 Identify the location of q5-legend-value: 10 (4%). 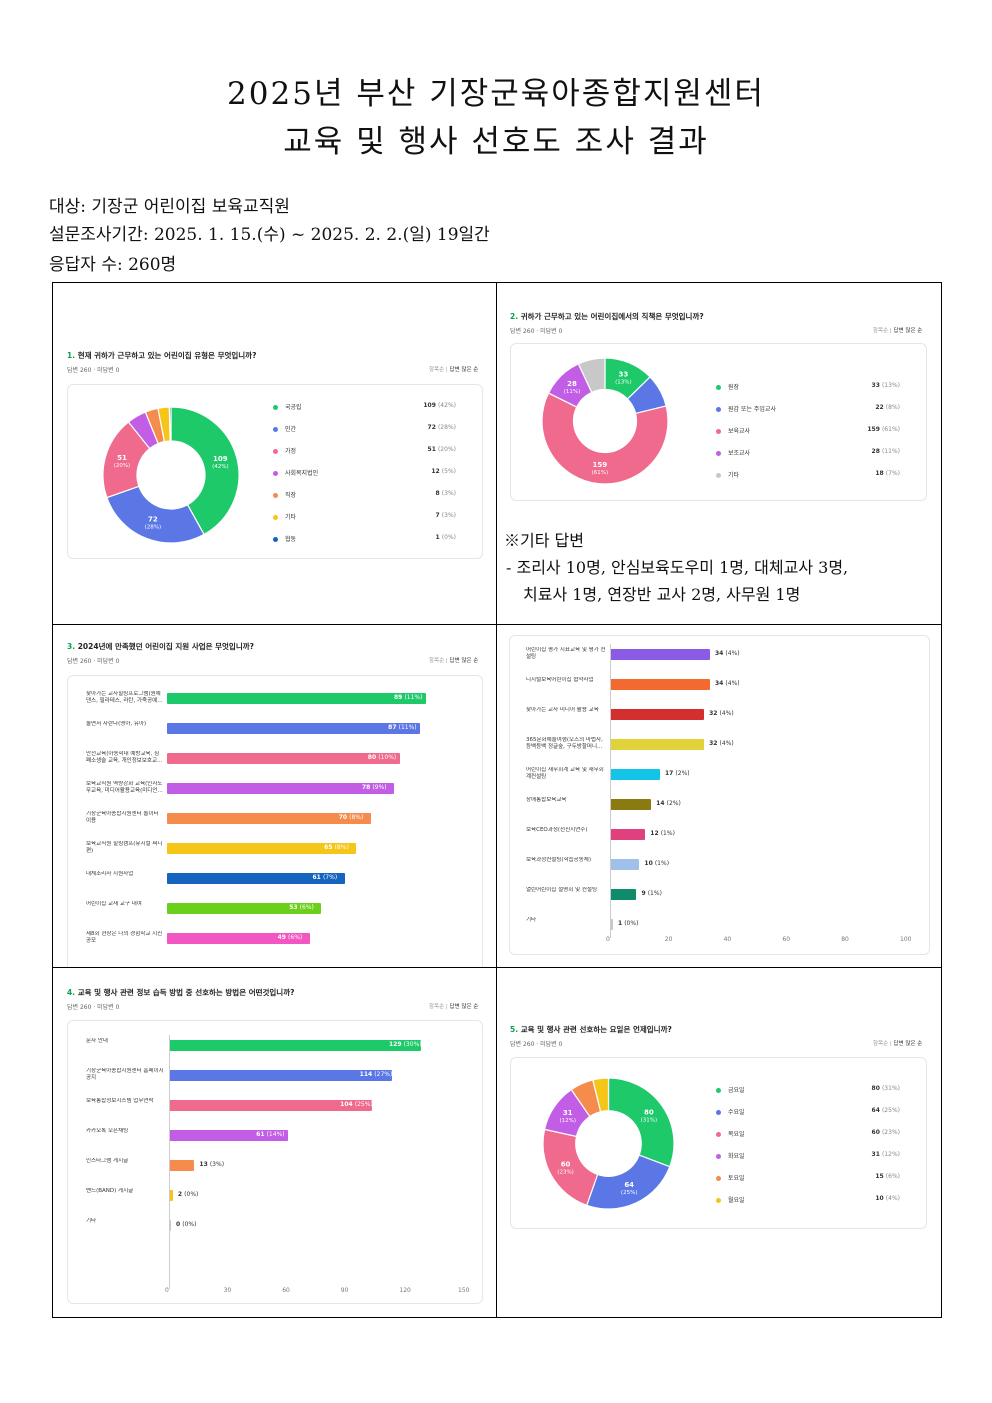
(887, 1198).